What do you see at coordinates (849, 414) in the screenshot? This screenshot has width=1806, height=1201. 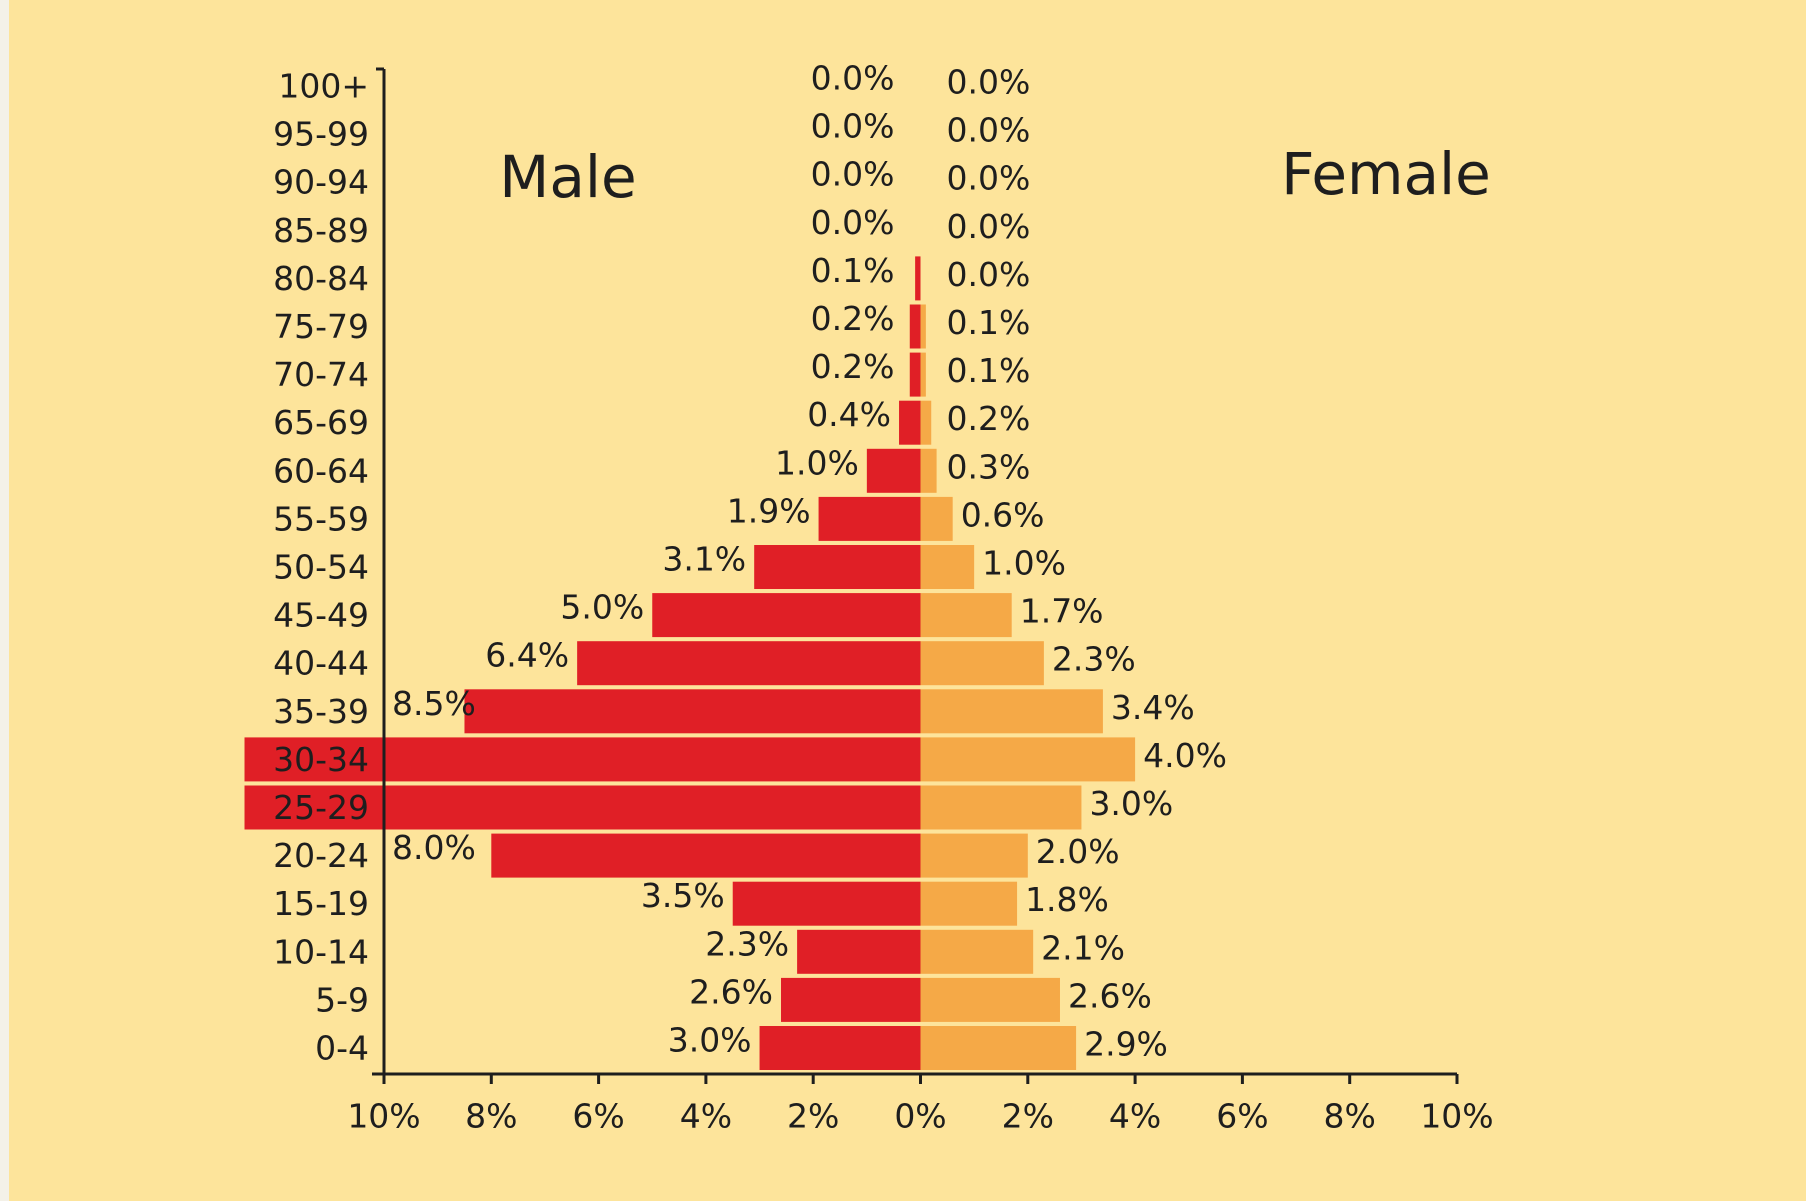 I see `value-label-male: 0.4%` at bounding box center [849, 414].